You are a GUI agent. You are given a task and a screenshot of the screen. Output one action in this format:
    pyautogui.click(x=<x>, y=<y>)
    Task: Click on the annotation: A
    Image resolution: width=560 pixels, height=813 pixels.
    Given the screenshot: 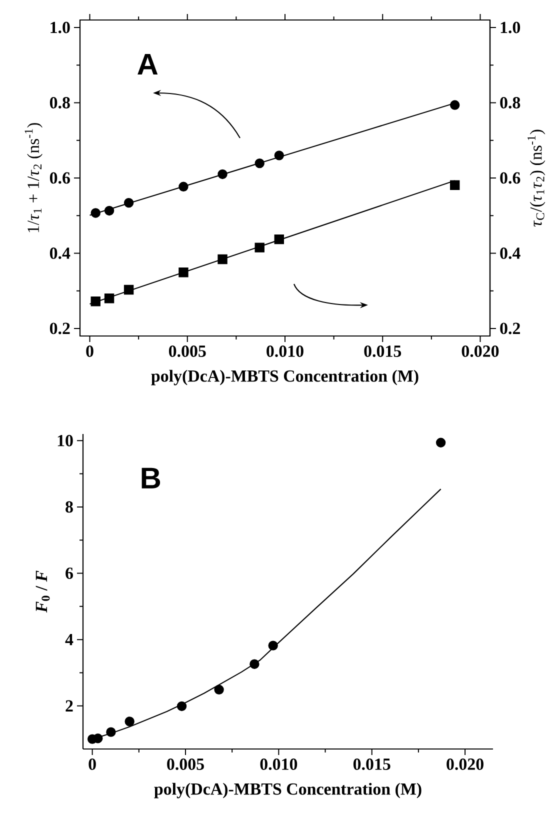 What is the action you would take?
    pyautogui.click(x=148, y=64)
    